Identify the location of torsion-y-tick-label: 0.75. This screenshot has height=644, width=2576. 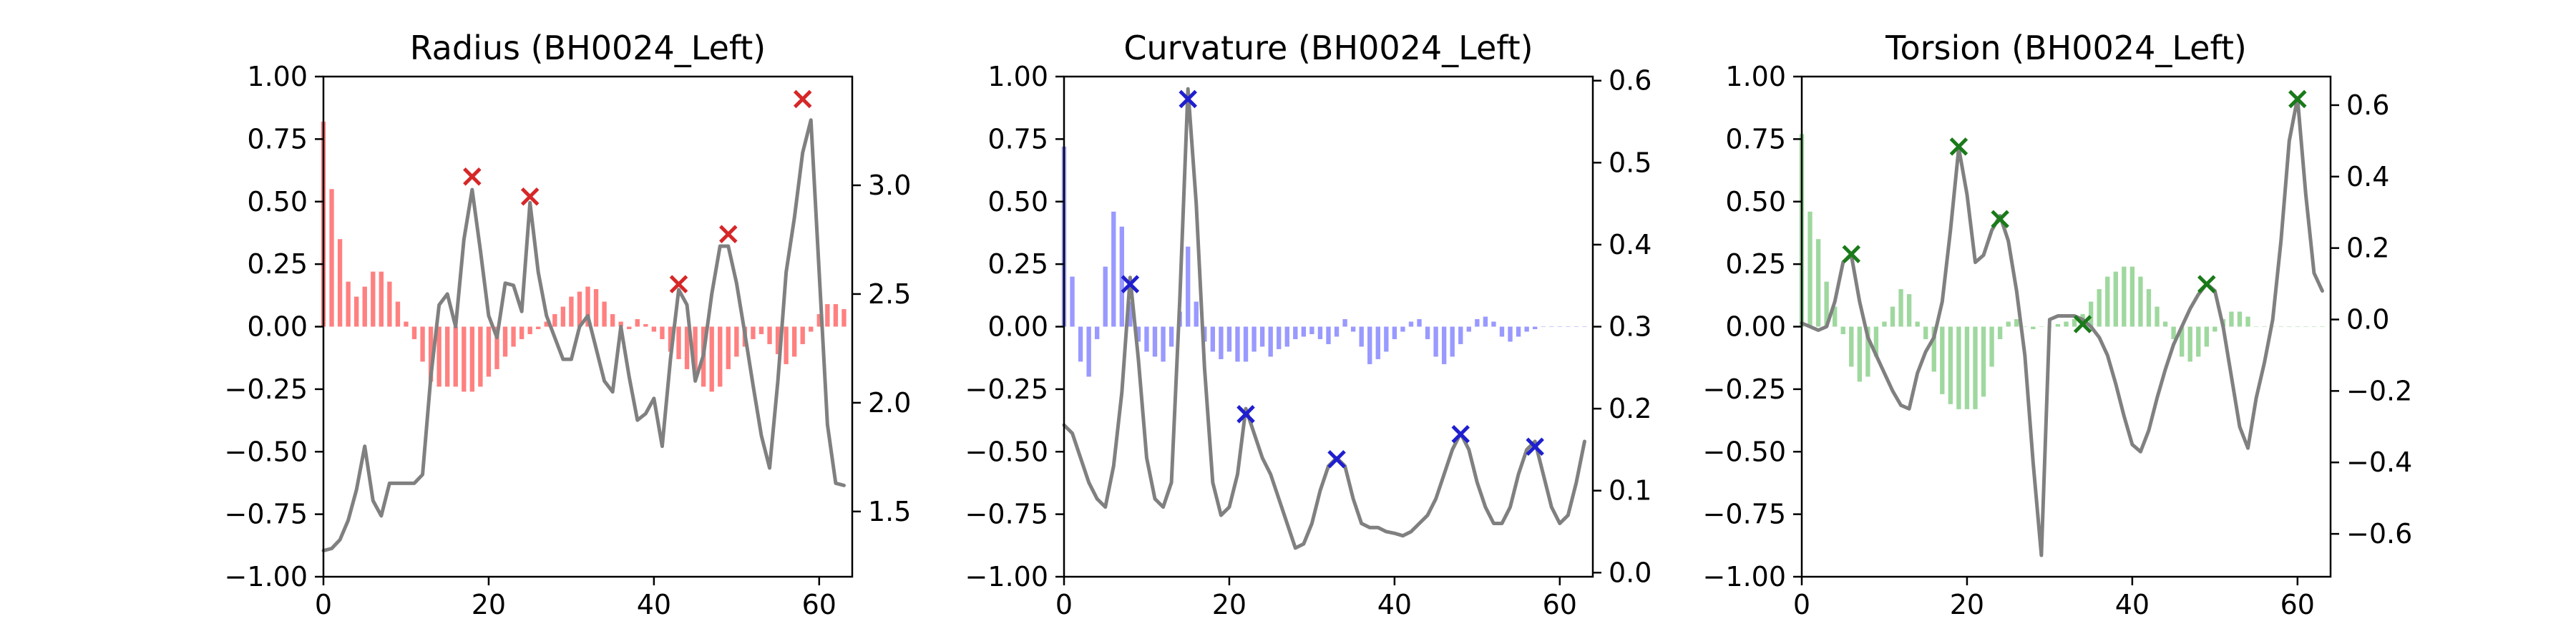
(1755, 139).